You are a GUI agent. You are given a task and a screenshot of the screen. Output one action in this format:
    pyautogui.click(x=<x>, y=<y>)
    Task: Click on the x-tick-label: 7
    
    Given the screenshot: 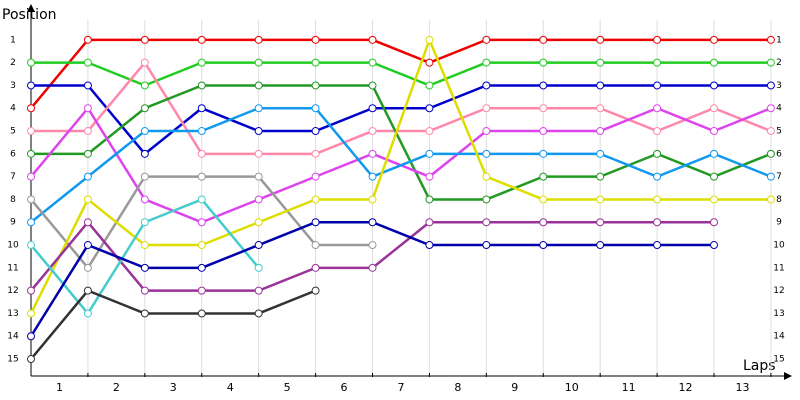 What is the action you would take?
    pyautogui.click(x=400, y=387)
    